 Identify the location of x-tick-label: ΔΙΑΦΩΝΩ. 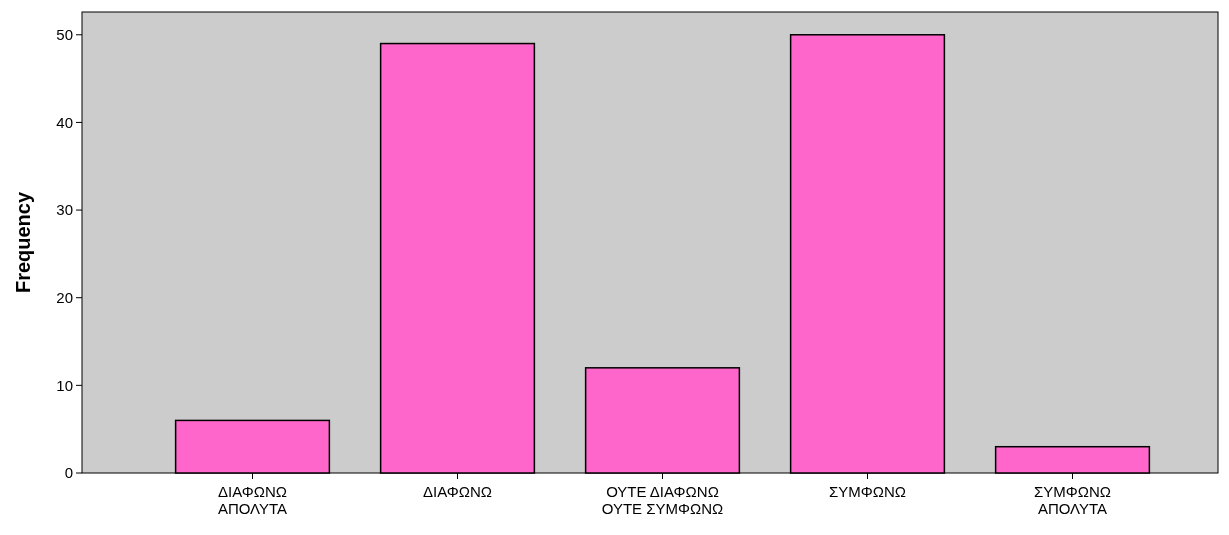
(457, 491).